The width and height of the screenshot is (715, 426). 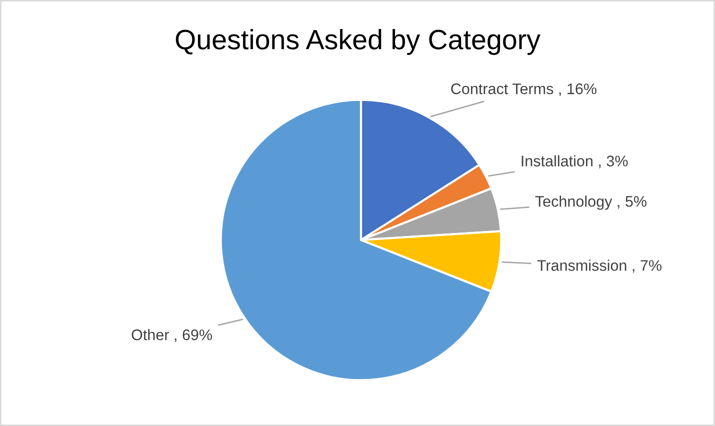 What do you see at coordinates (523, 89) in the screenshot?
I see `slice-label: Contract Terms , 16%` at bounding box center [523, 89].